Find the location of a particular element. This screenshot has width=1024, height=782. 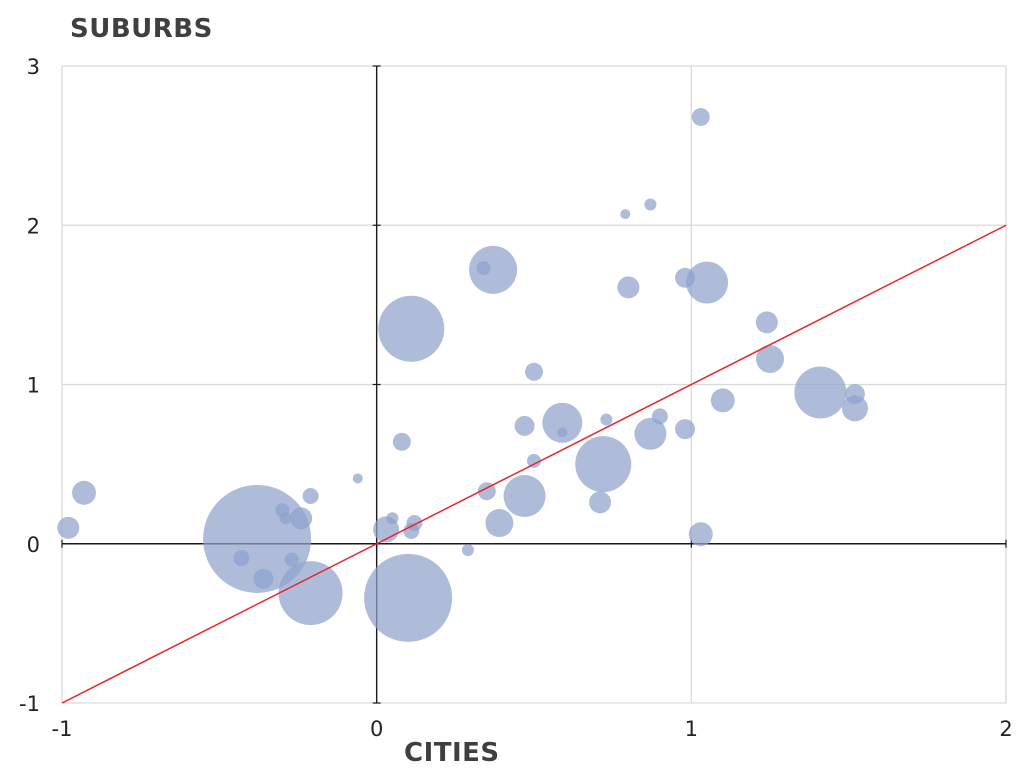

y-tick-label: -1 is located at coordinates (29, 704).